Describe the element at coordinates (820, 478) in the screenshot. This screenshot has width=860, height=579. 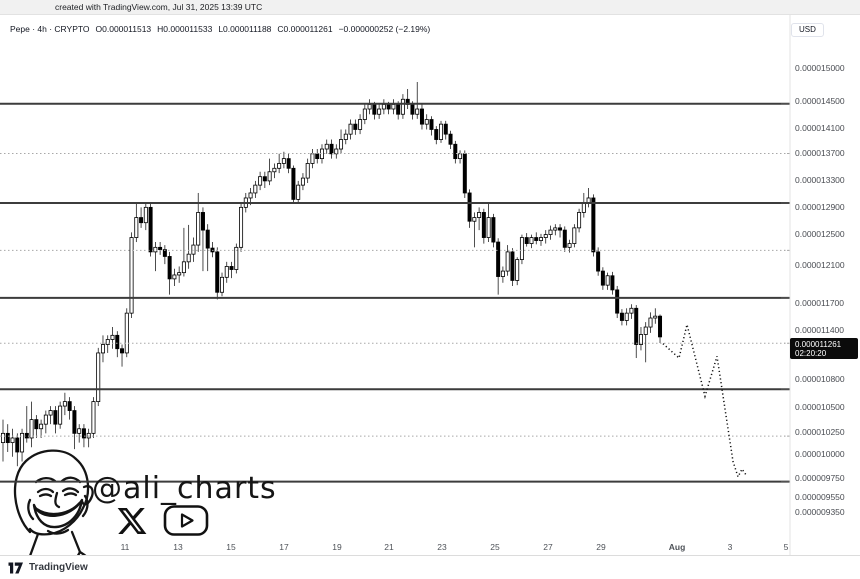
I see `price-axis-label: 0.000009750` at that location.